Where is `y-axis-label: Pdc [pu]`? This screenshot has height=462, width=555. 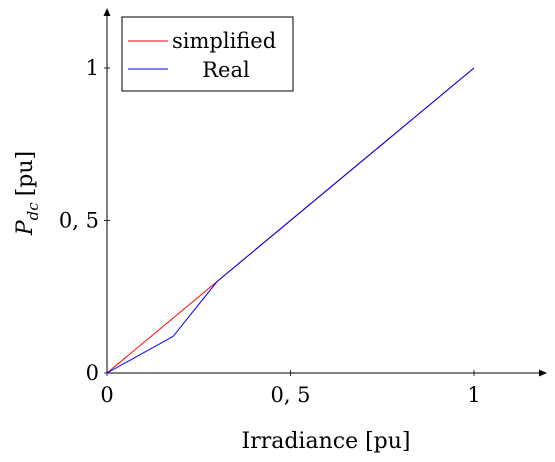
y-axis-label: Pdc [pu] is located at coordinates (27, 193).